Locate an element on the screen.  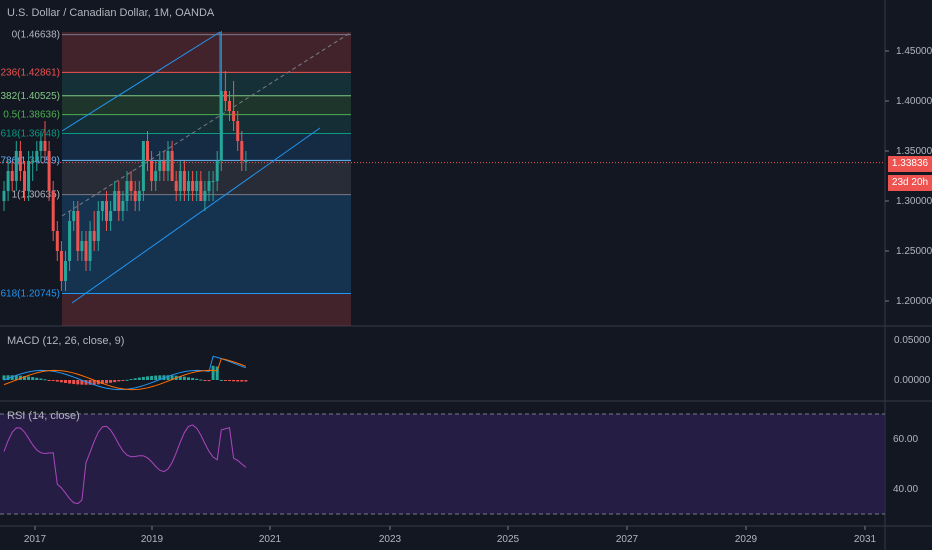
price-axis-label: 1.35000 is located at coordinates (914, 151).